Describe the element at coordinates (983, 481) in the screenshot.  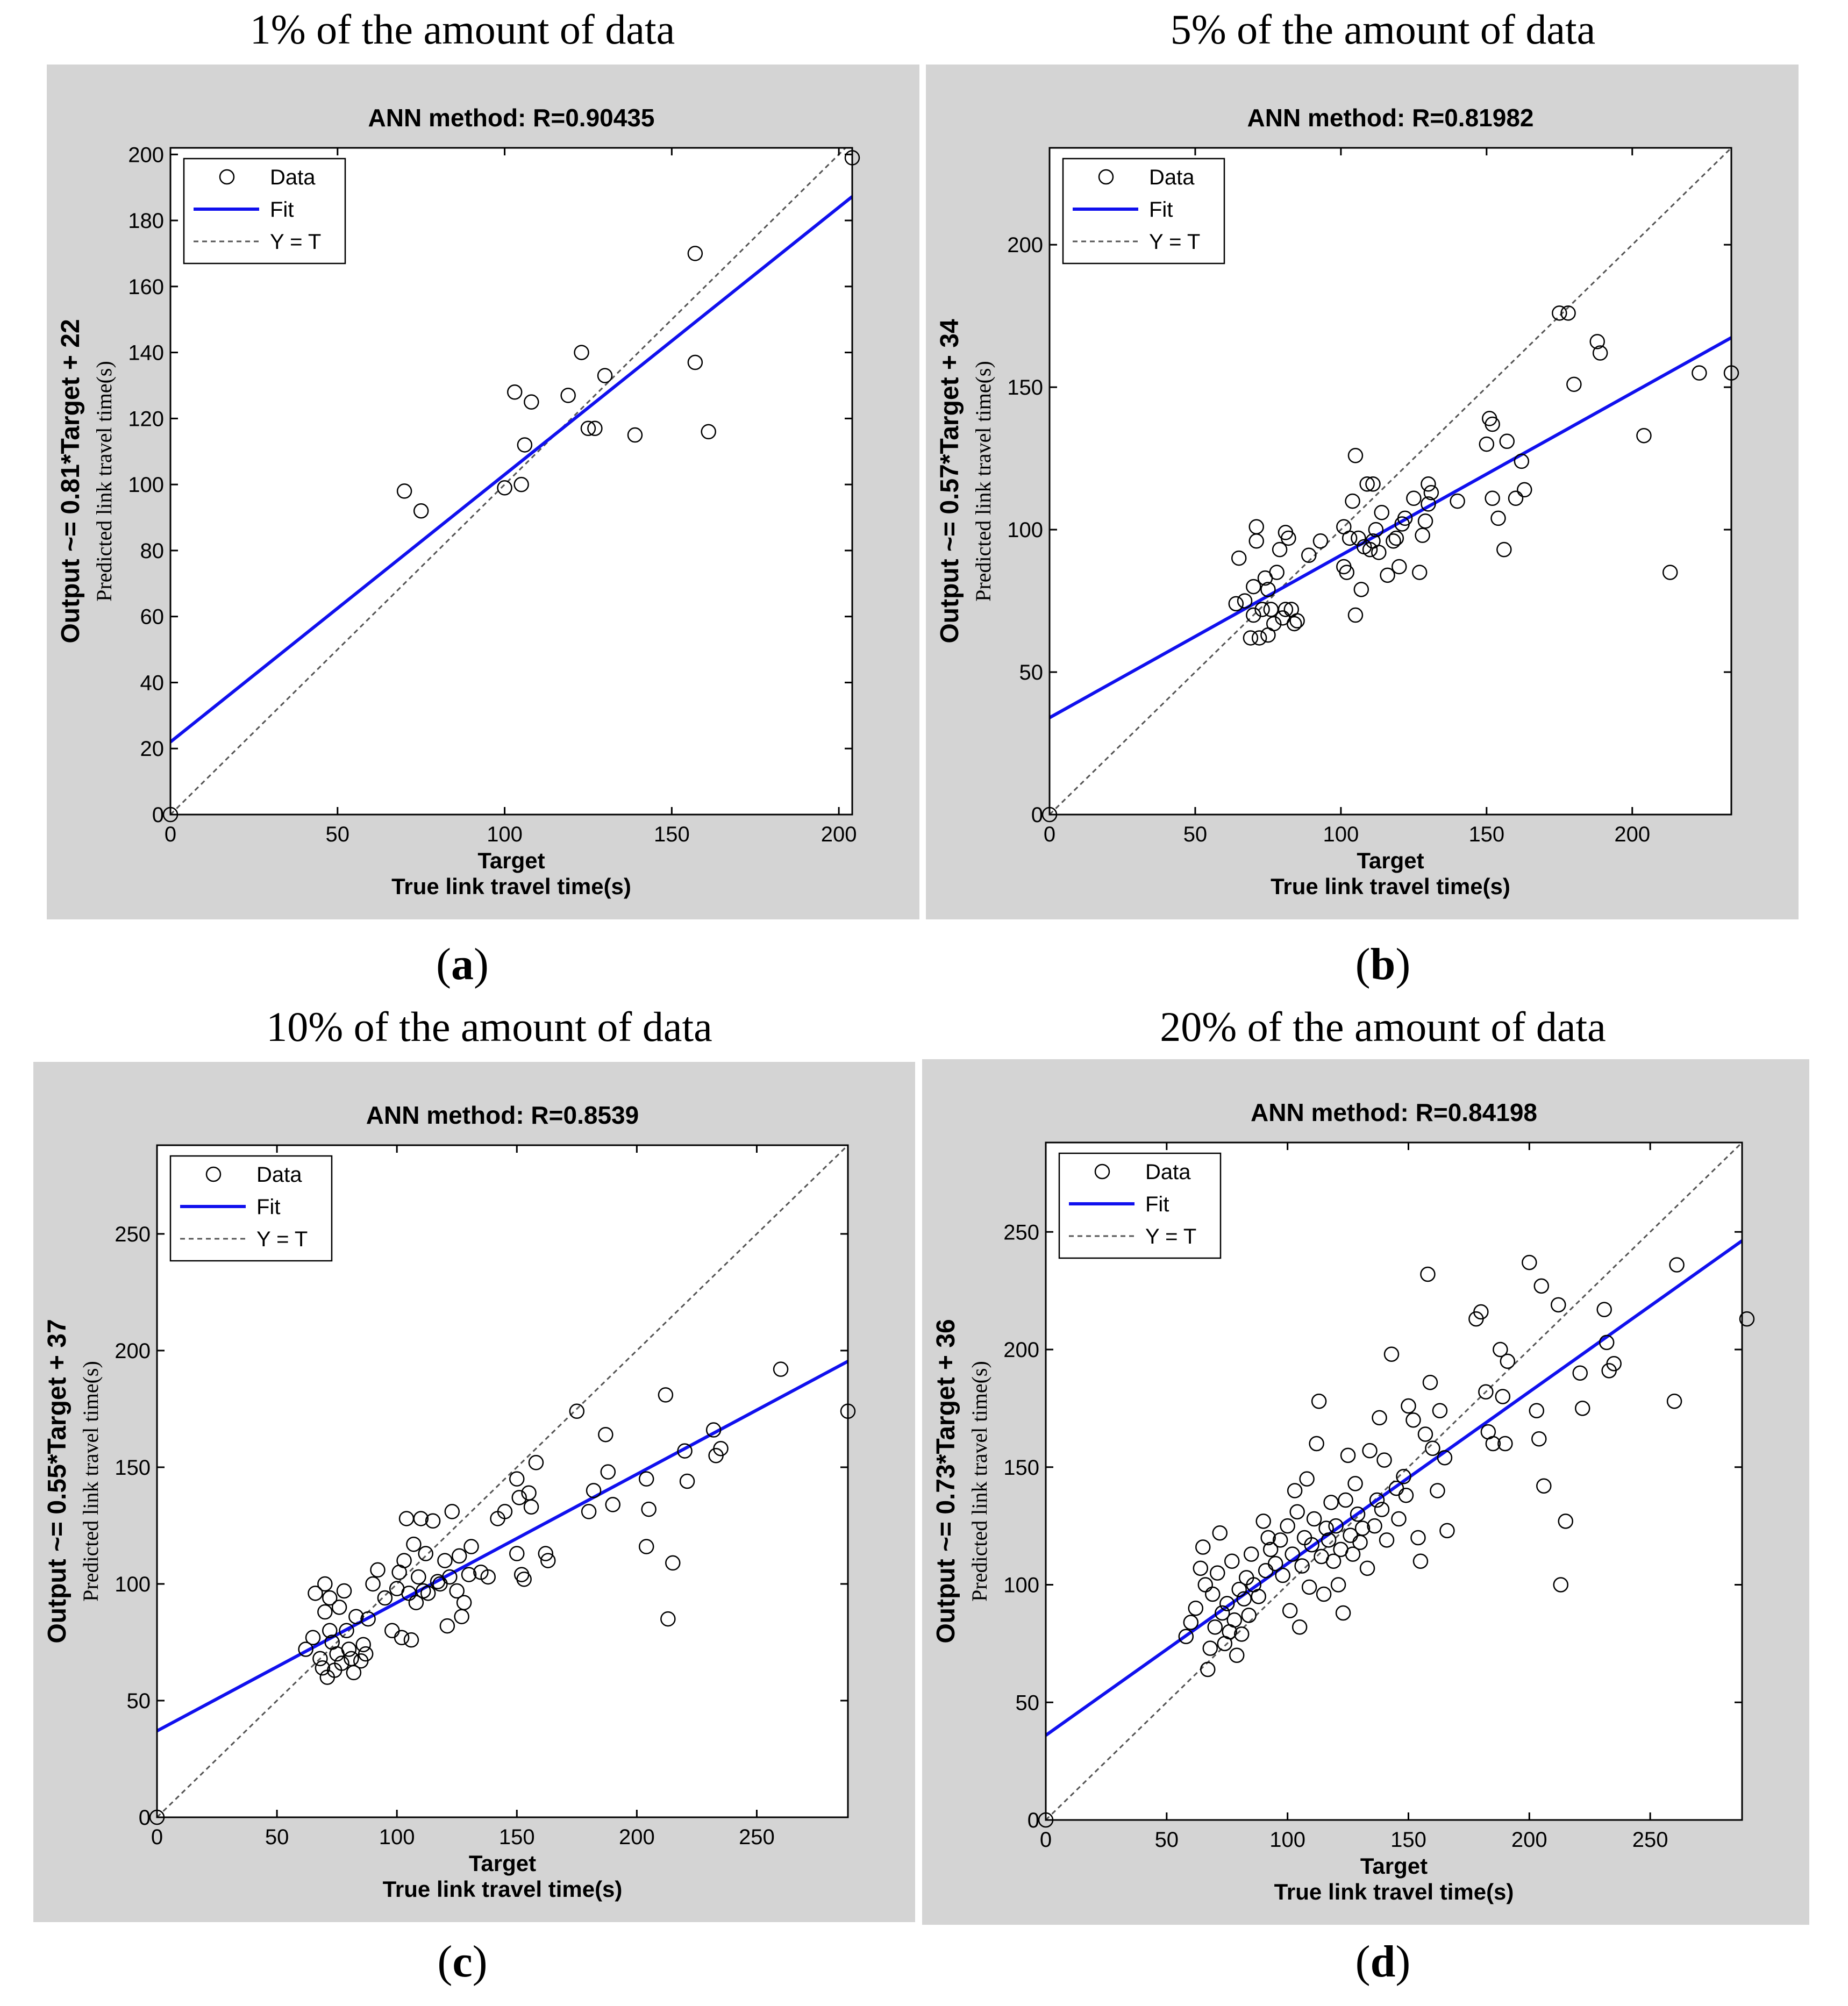
I see `y-axis-label-secondary: Predicted link travel time(s)` at that location.